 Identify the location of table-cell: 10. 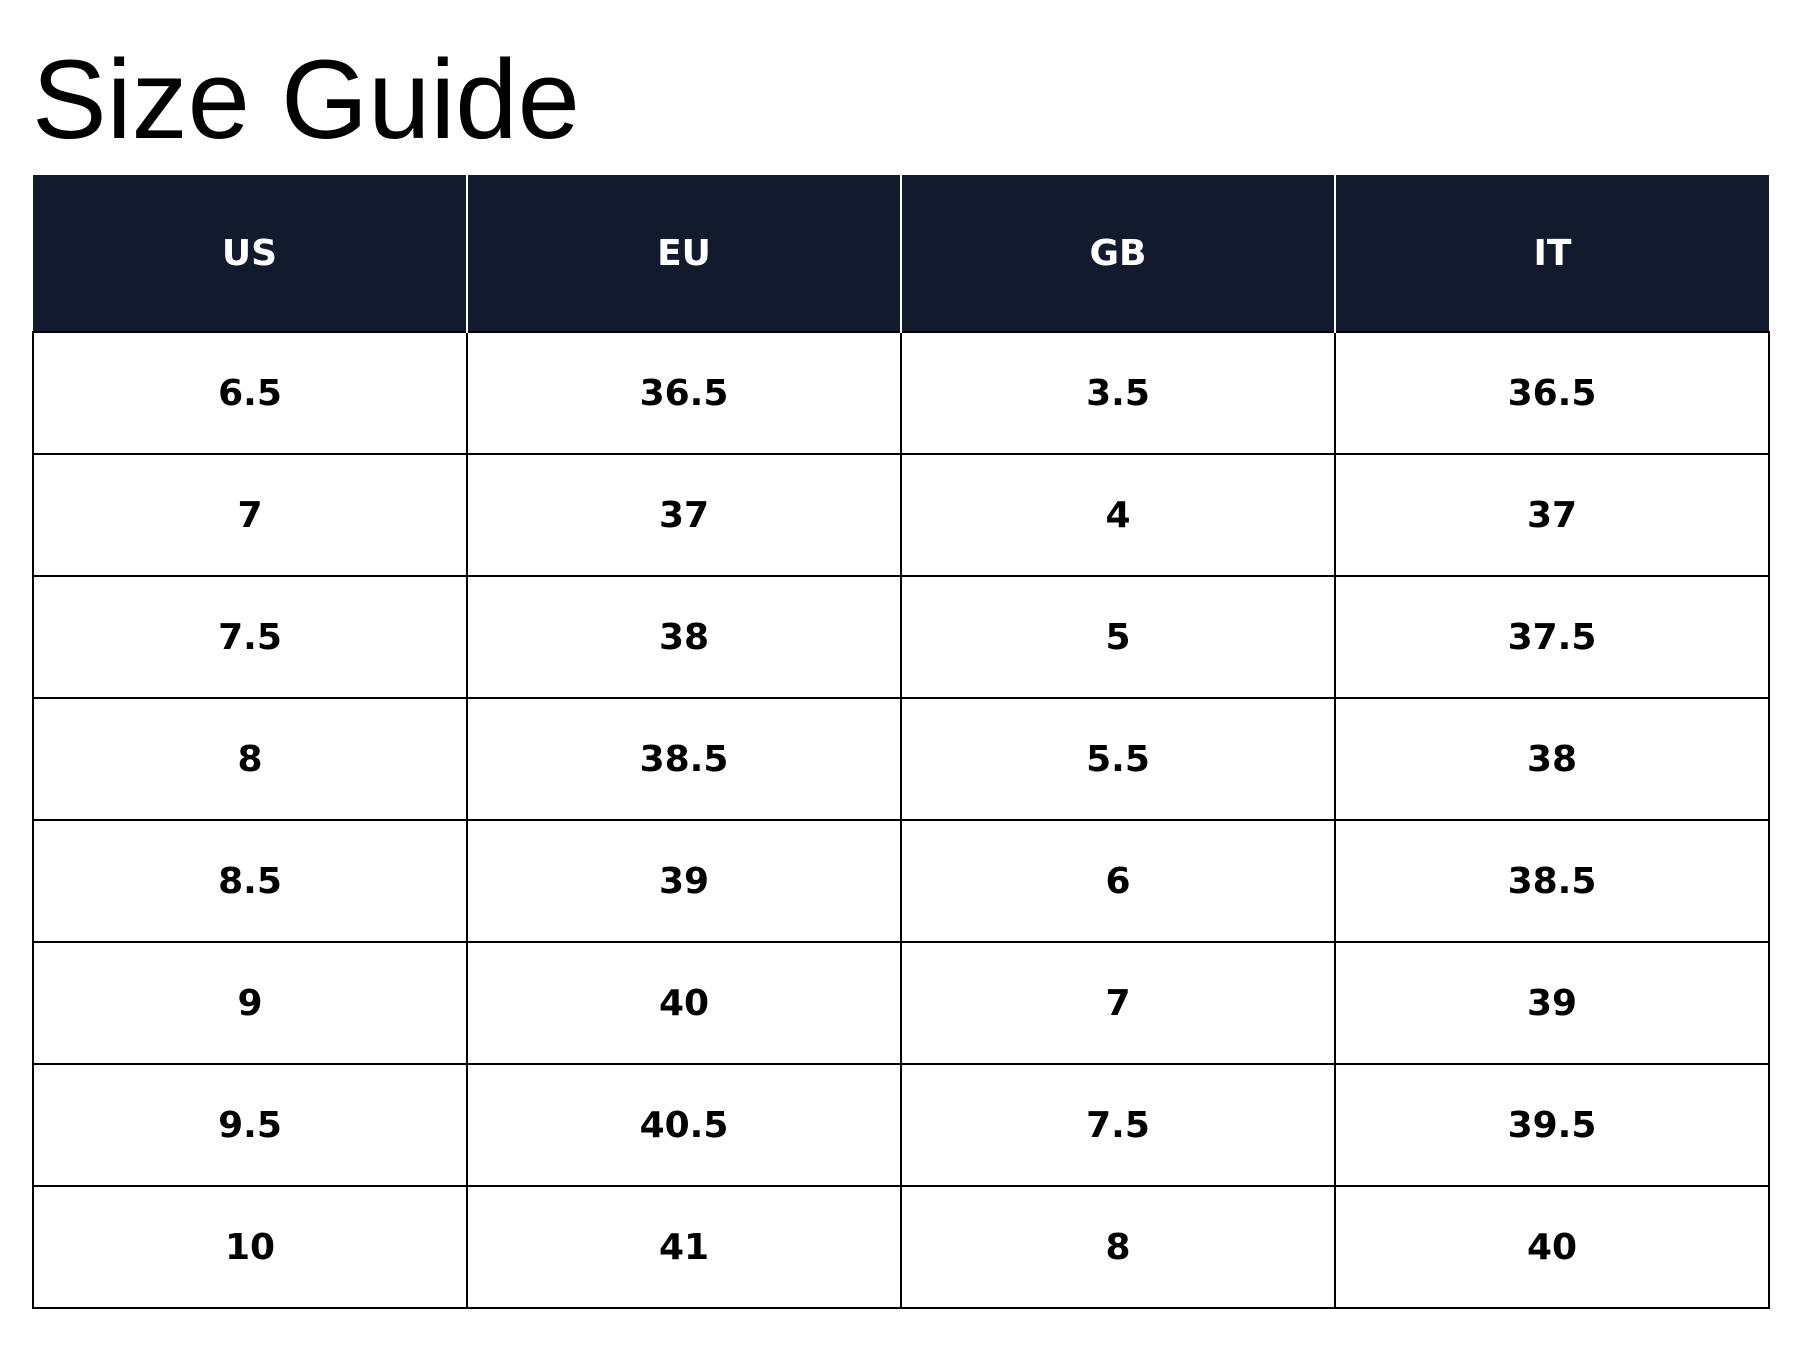
(250, 1247).